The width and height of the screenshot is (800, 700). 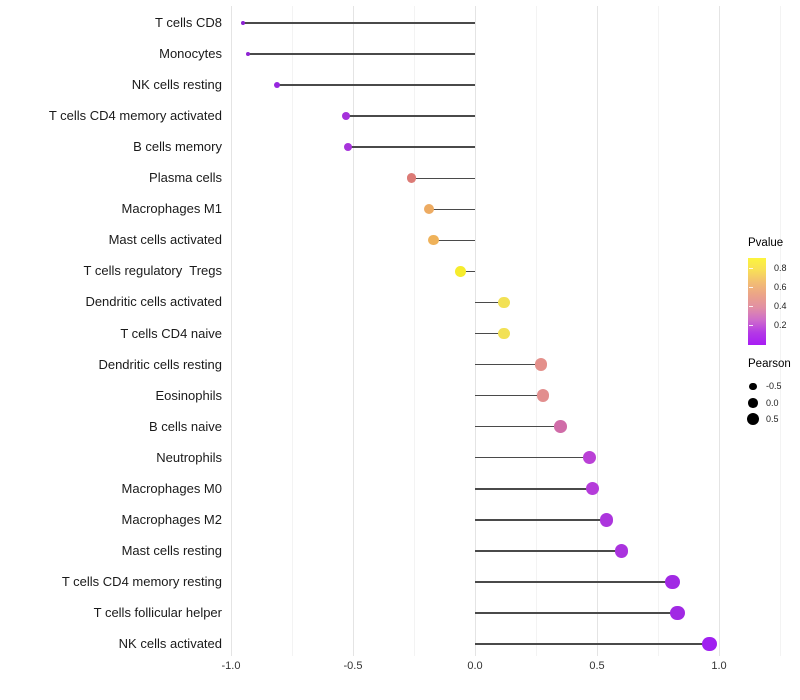 What do you see at coordinates (141, 581) in the screenshot?
I see `category-label: T cells CD4 memory resting` at bounding box center [141, 581].